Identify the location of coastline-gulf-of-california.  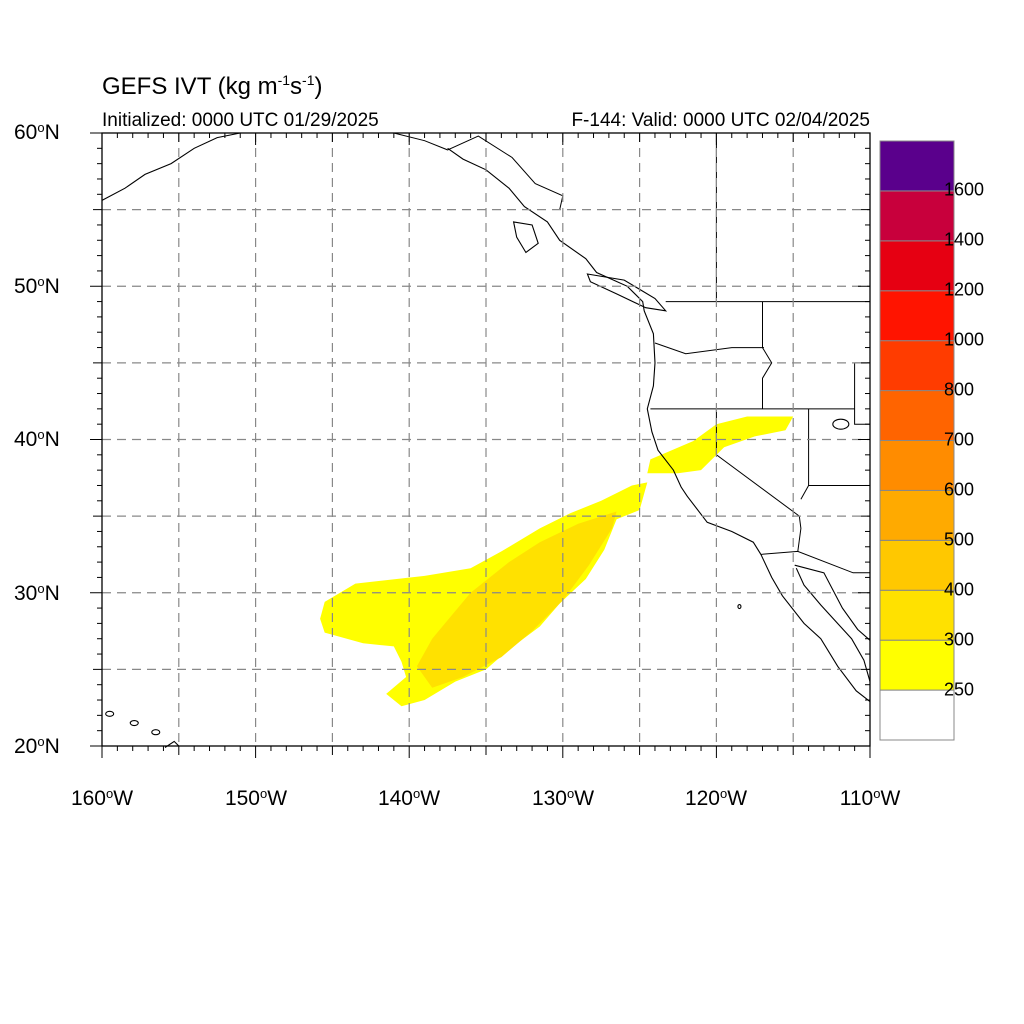
(833, 624).